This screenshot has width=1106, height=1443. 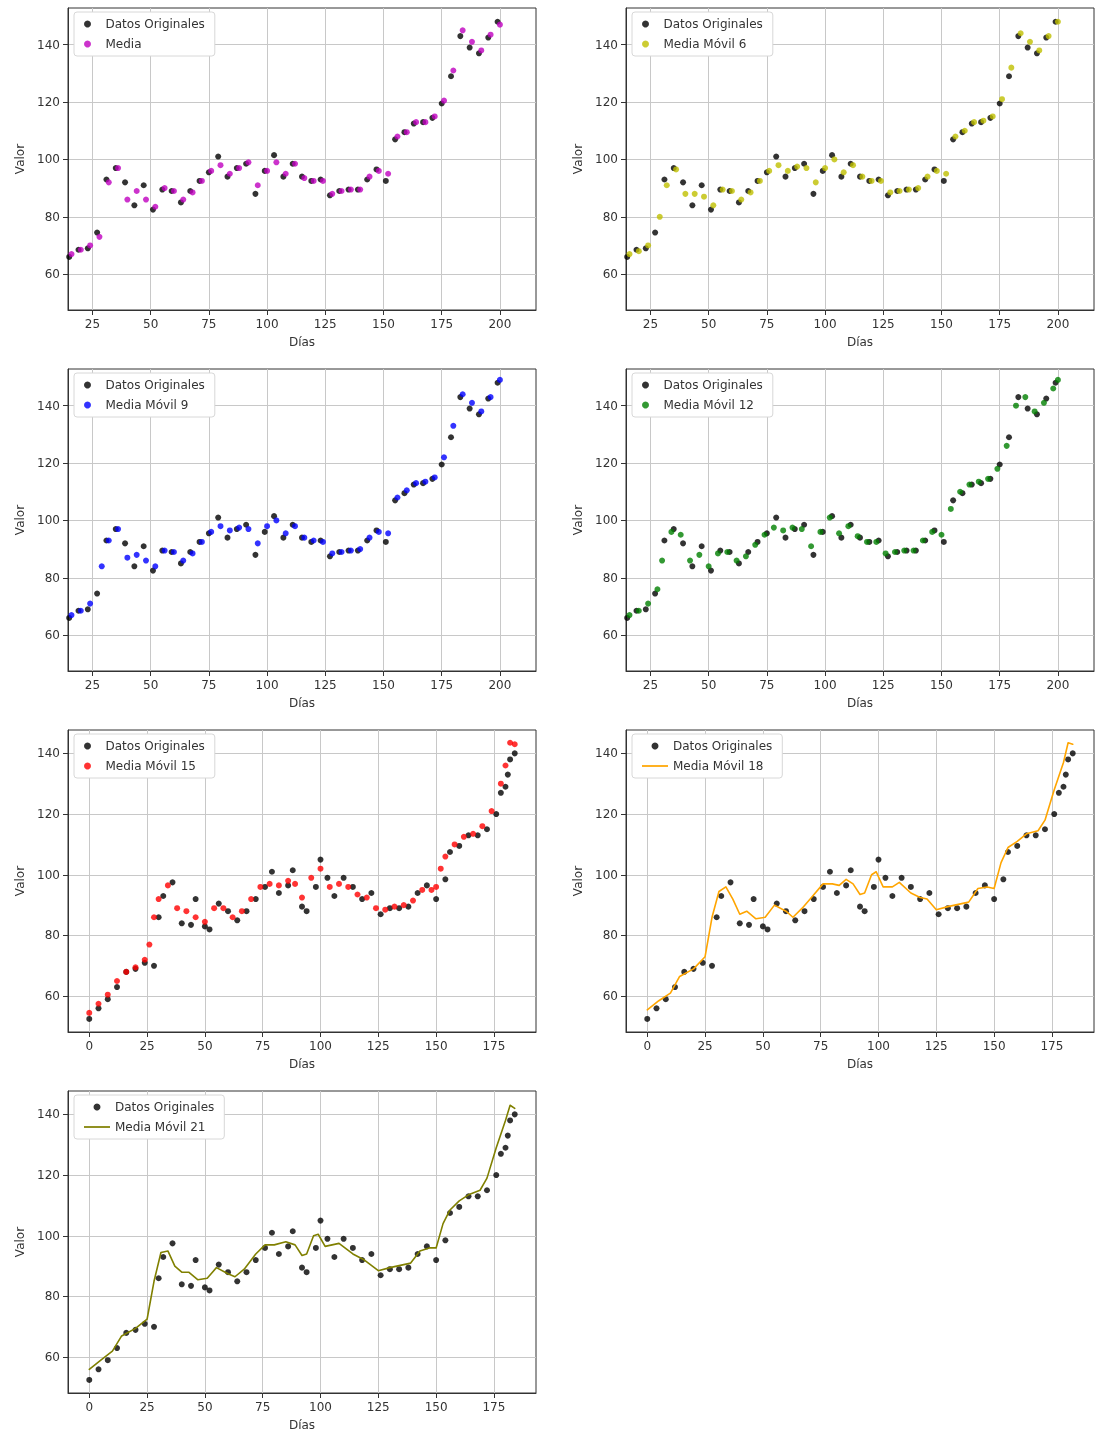 What do you see at coordinates (718, 766) in the screenshot?
I see `legend-label: Media Móvil 18` at bounding box center [718, 766].